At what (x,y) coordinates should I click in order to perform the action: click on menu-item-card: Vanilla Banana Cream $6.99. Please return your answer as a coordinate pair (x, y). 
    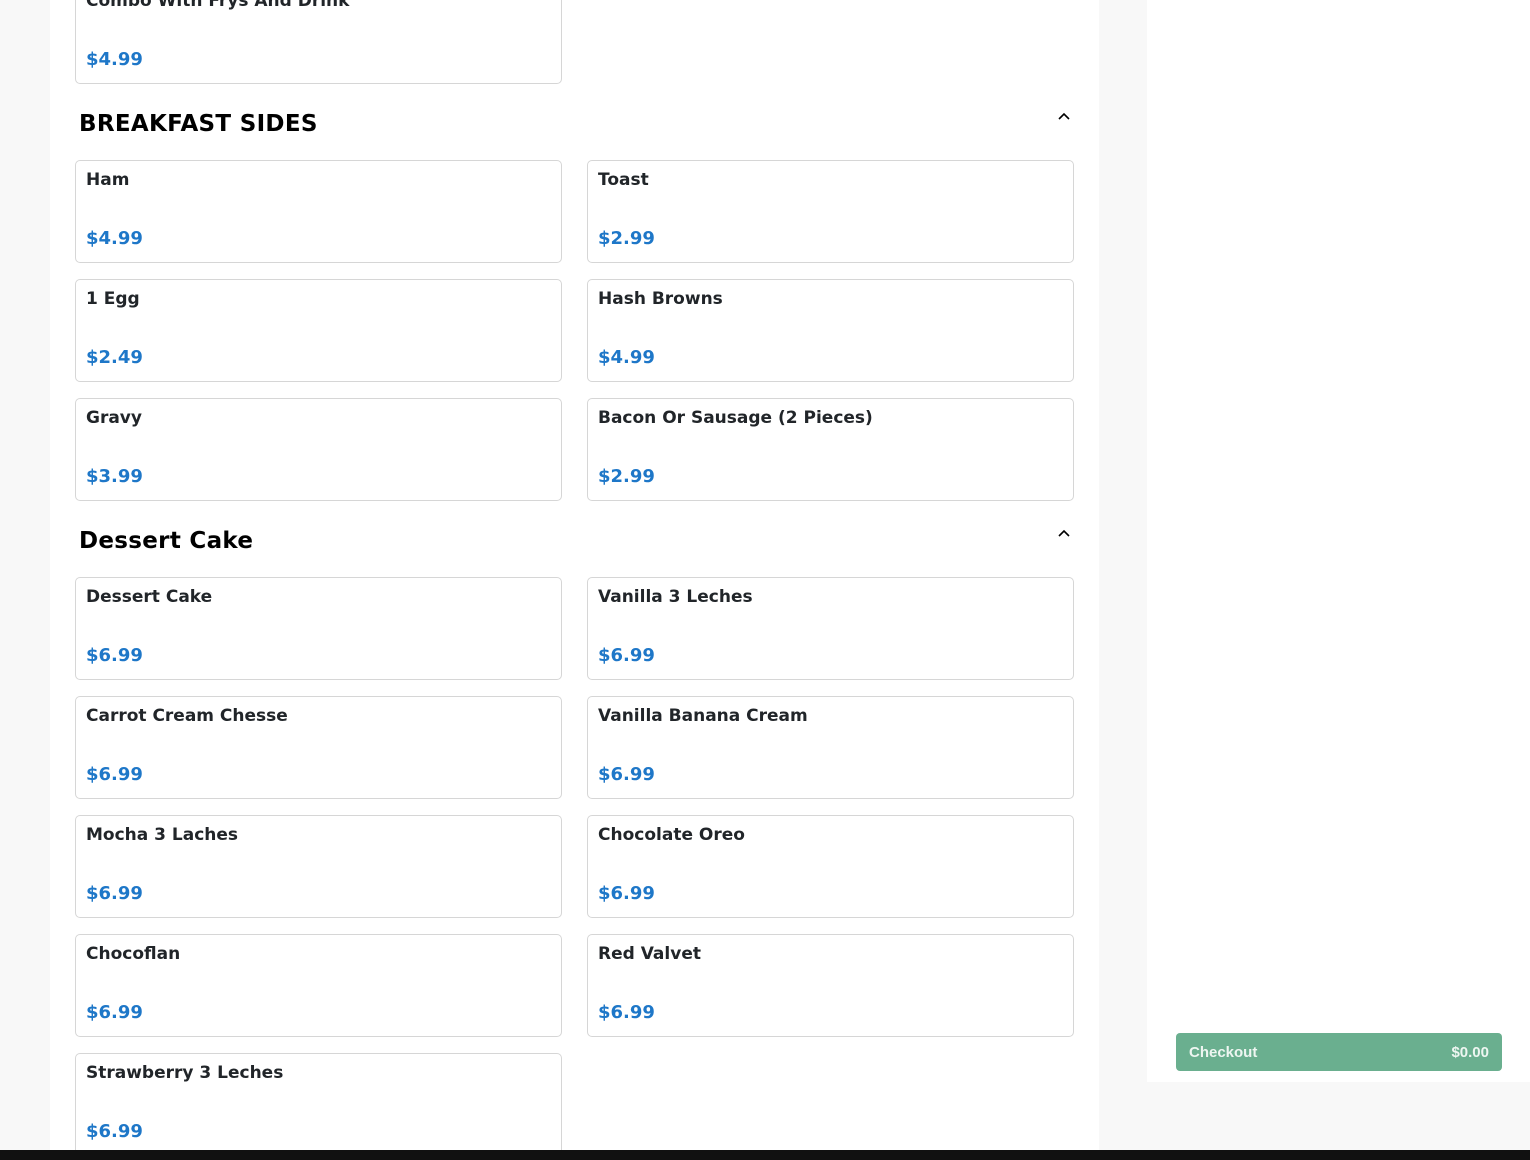
    Looking at the image, I should click on (830, 747).